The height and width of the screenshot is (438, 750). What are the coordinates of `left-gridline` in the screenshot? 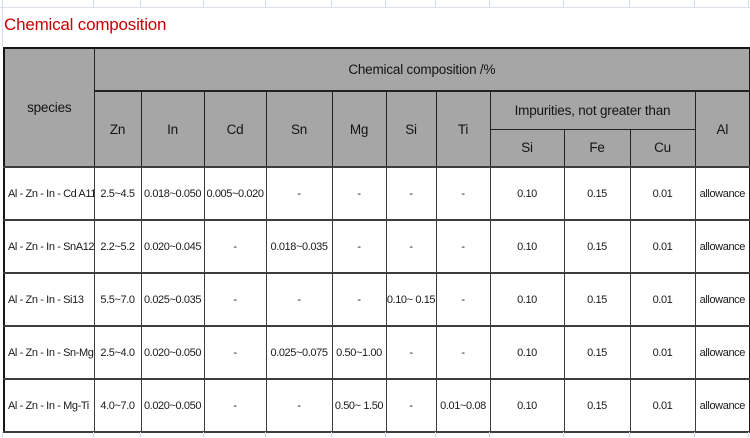 It's located at (2, 23).